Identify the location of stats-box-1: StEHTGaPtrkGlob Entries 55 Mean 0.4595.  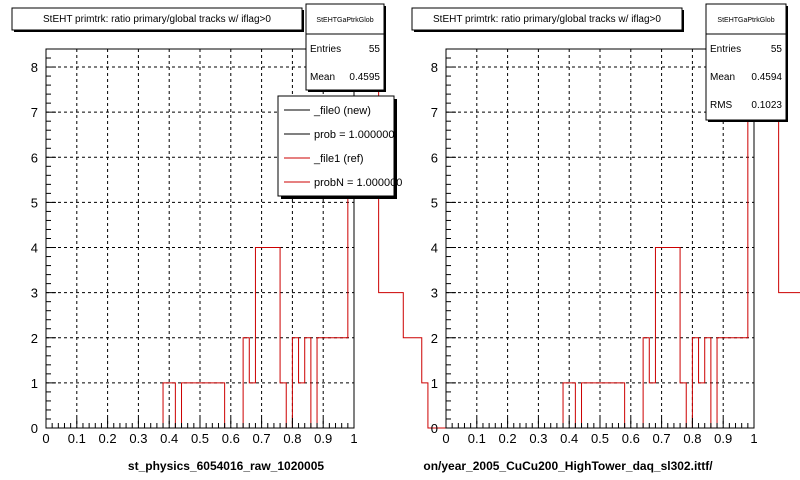
(345, 47).